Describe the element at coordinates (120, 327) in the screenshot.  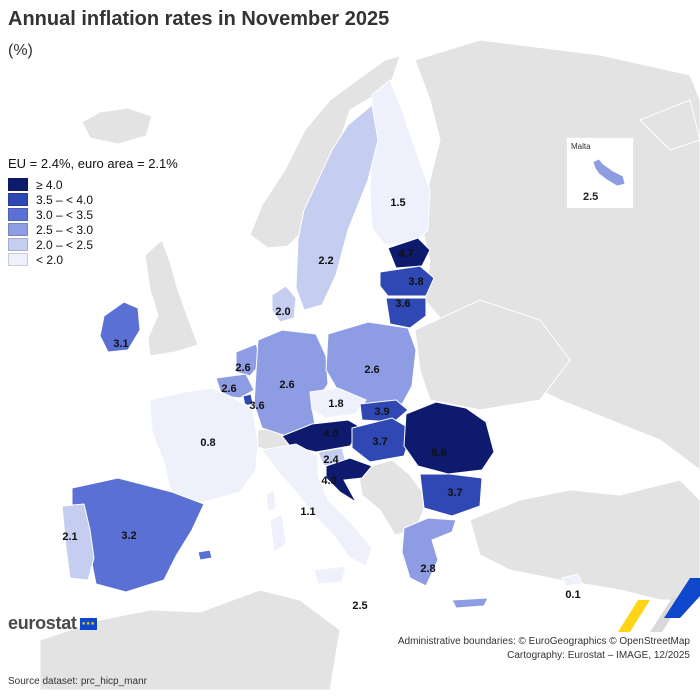
I see `ireland-area` at that location.